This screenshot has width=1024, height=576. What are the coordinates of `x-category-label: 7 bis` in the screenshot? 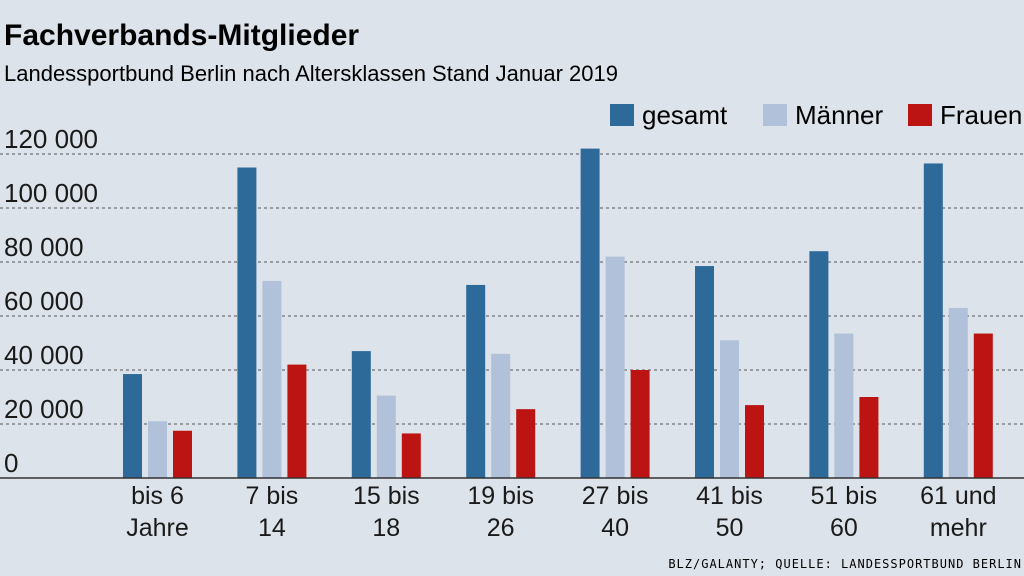 It's located at (271, 496).